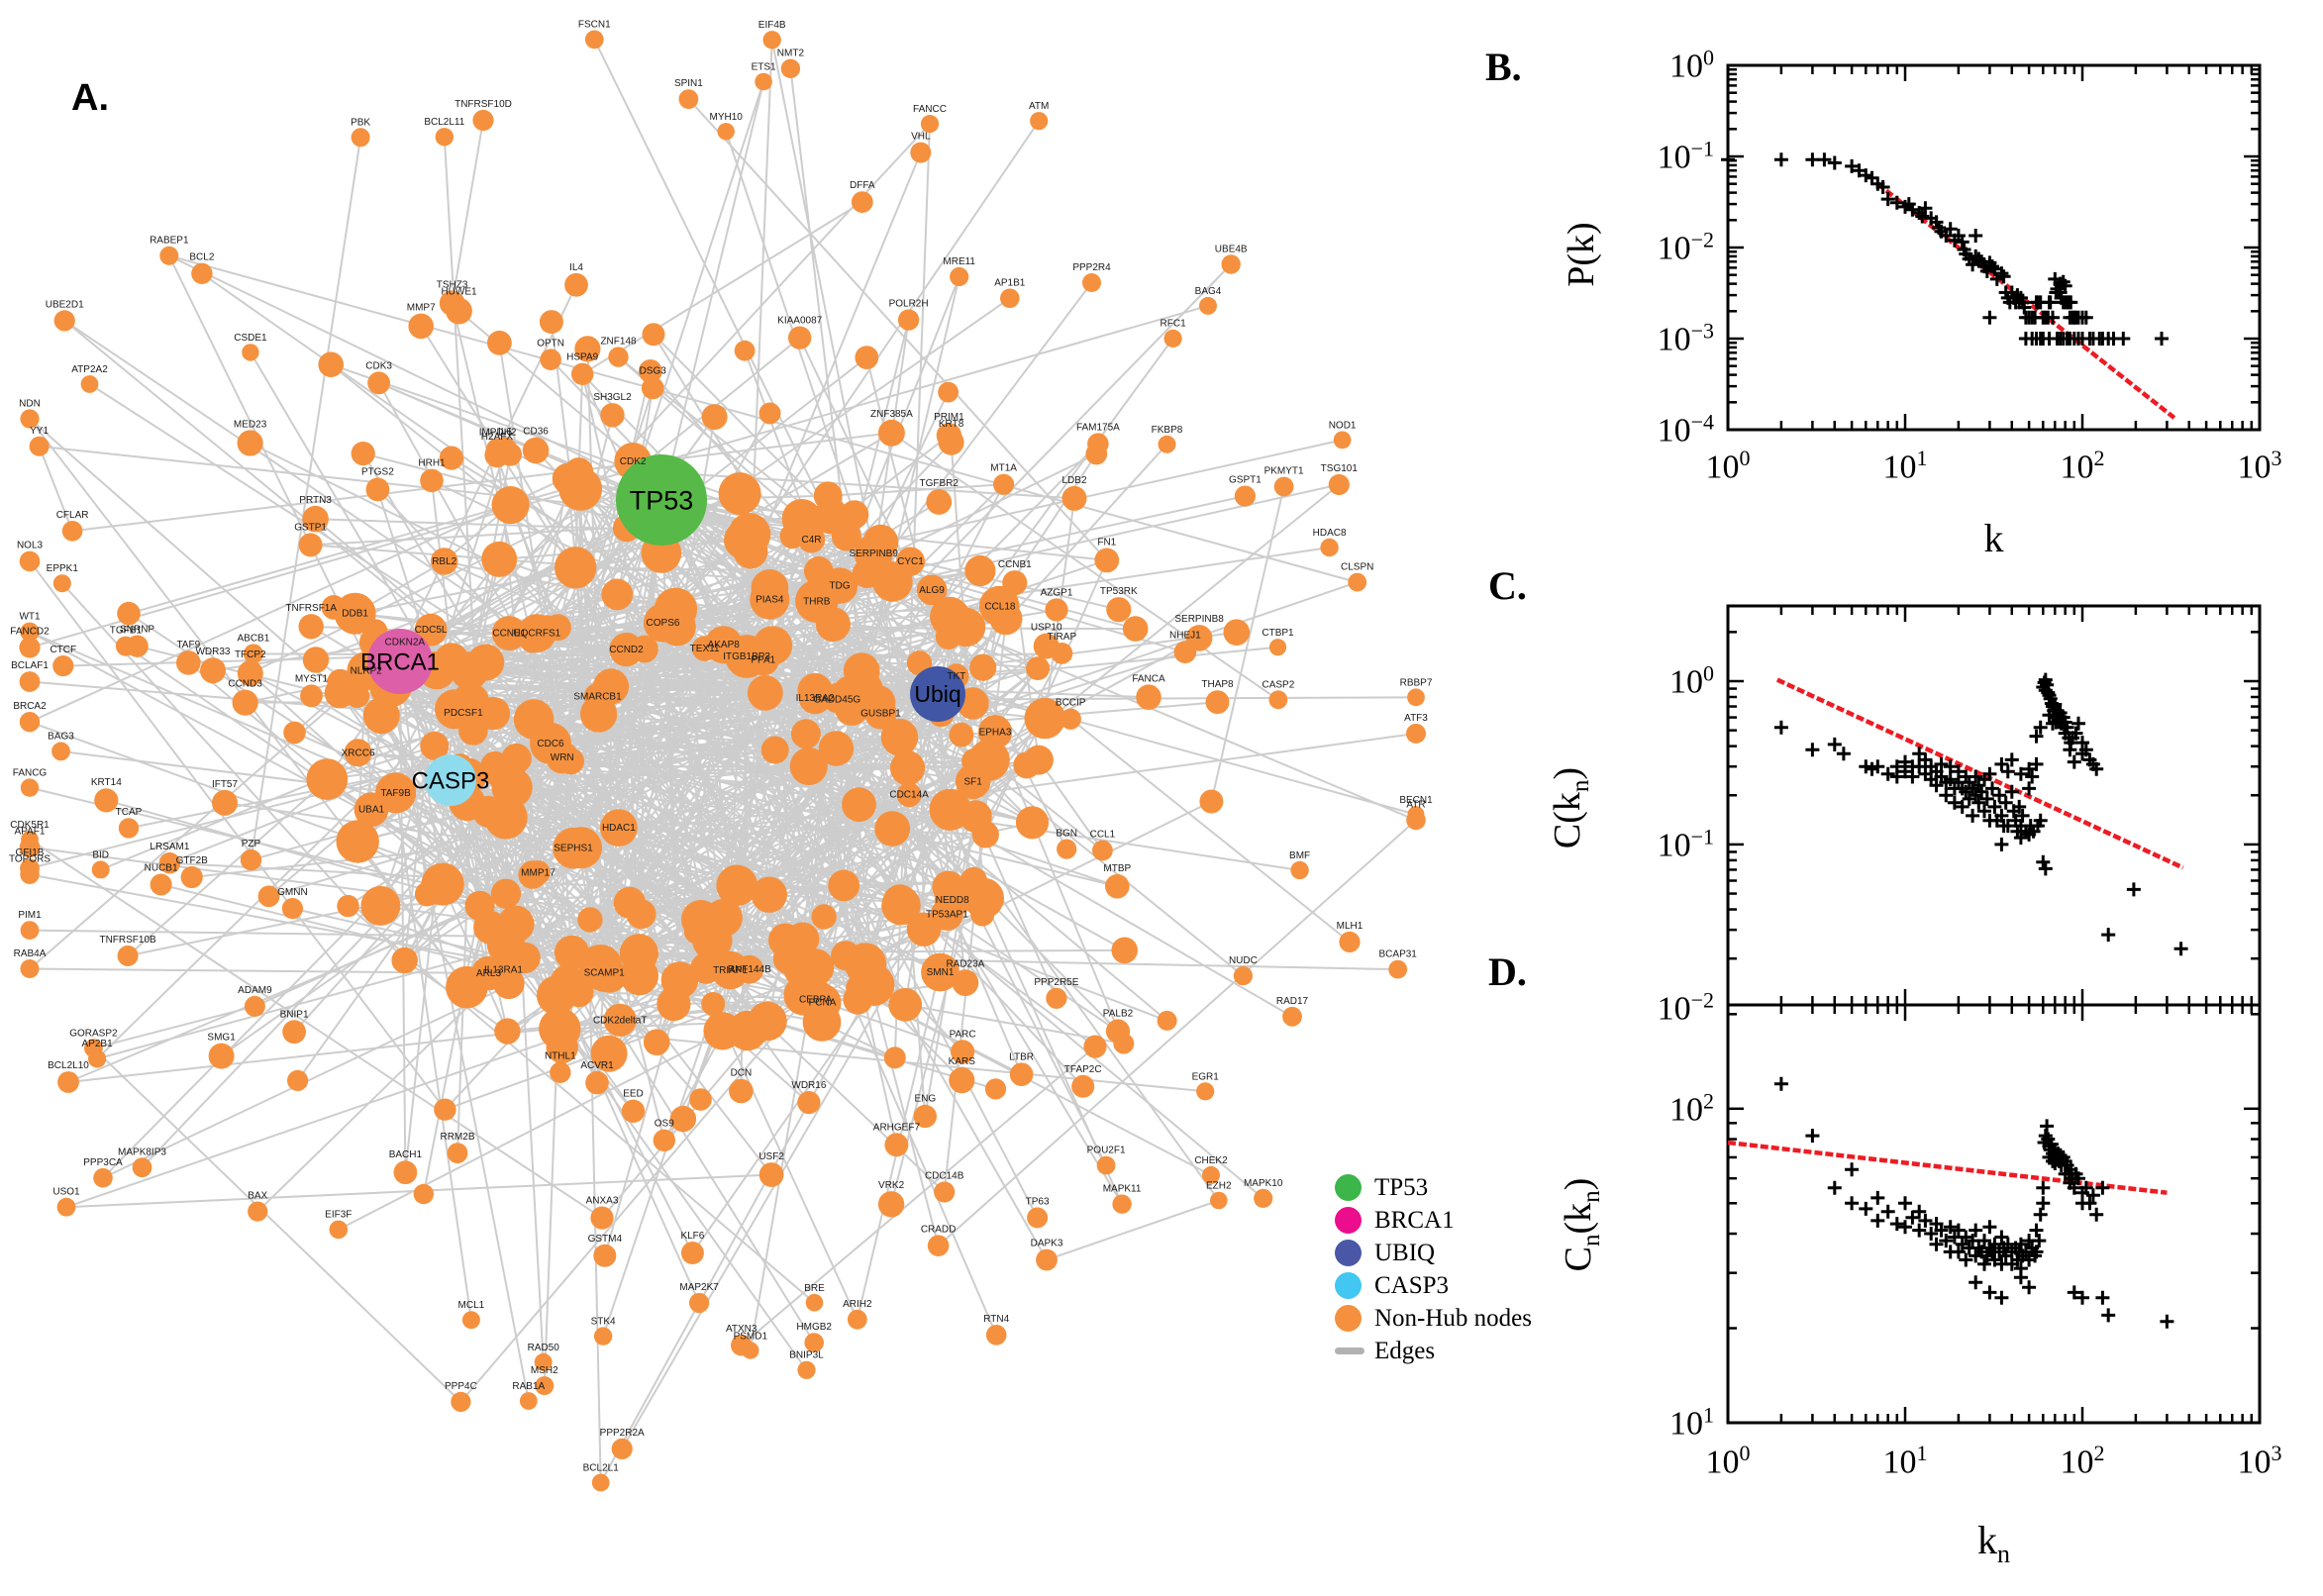  What do you see at coordinates (1217, 684) in the screenshot?
I see `node-label: THAP8` at bounding box center [1217, 684].